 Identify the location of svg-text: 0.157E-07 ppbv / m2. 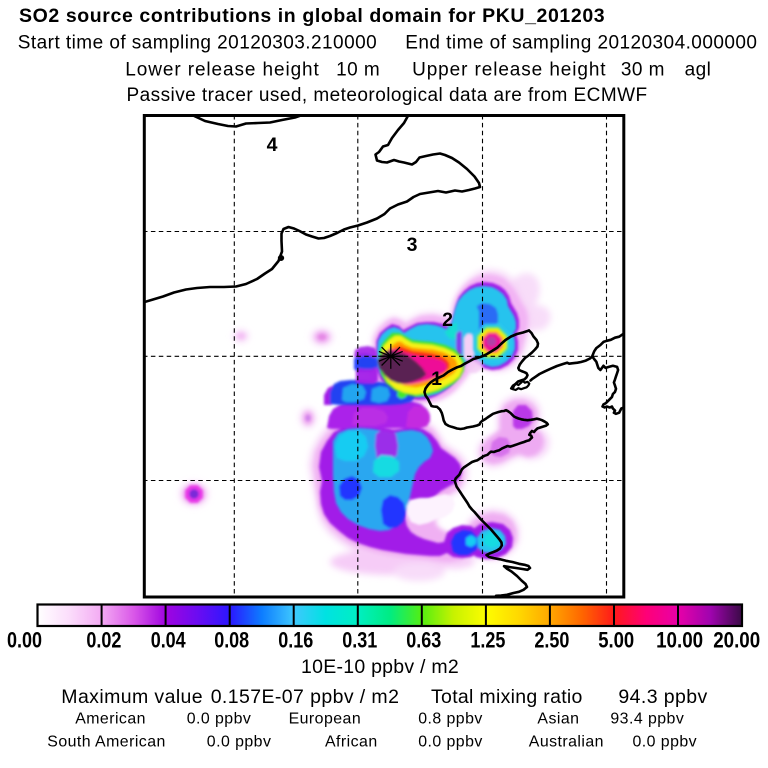
(305, 697).